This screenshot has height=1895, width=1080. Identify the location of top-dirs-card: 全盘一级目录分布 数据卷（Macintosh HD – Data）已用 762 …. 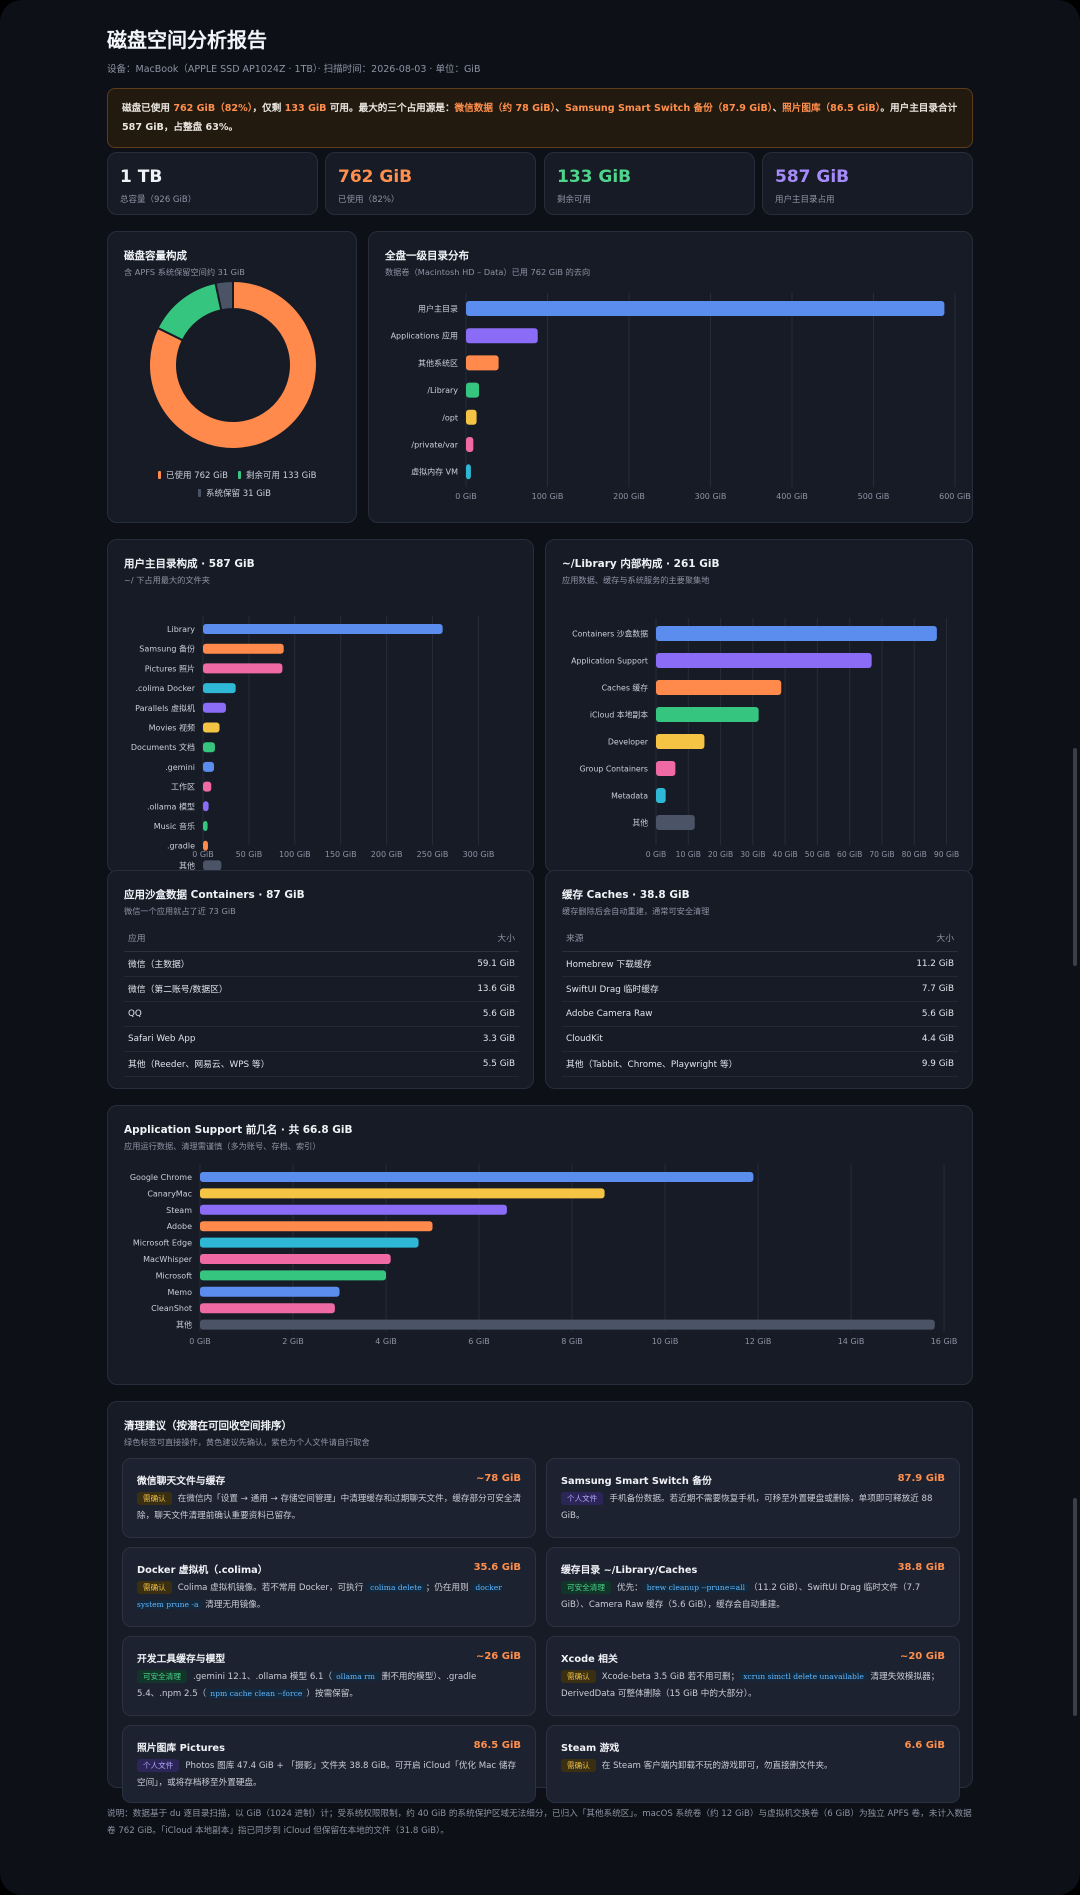
(670, 377).